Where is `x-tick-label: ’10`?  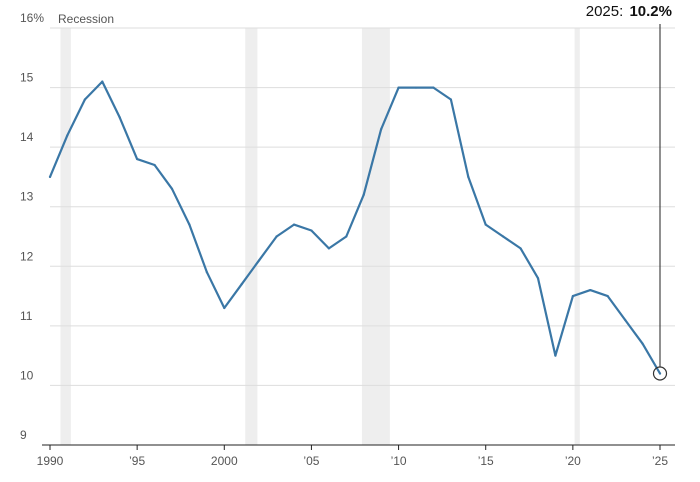
x-tick-label: ’10 is located at coordinates (399, 461).